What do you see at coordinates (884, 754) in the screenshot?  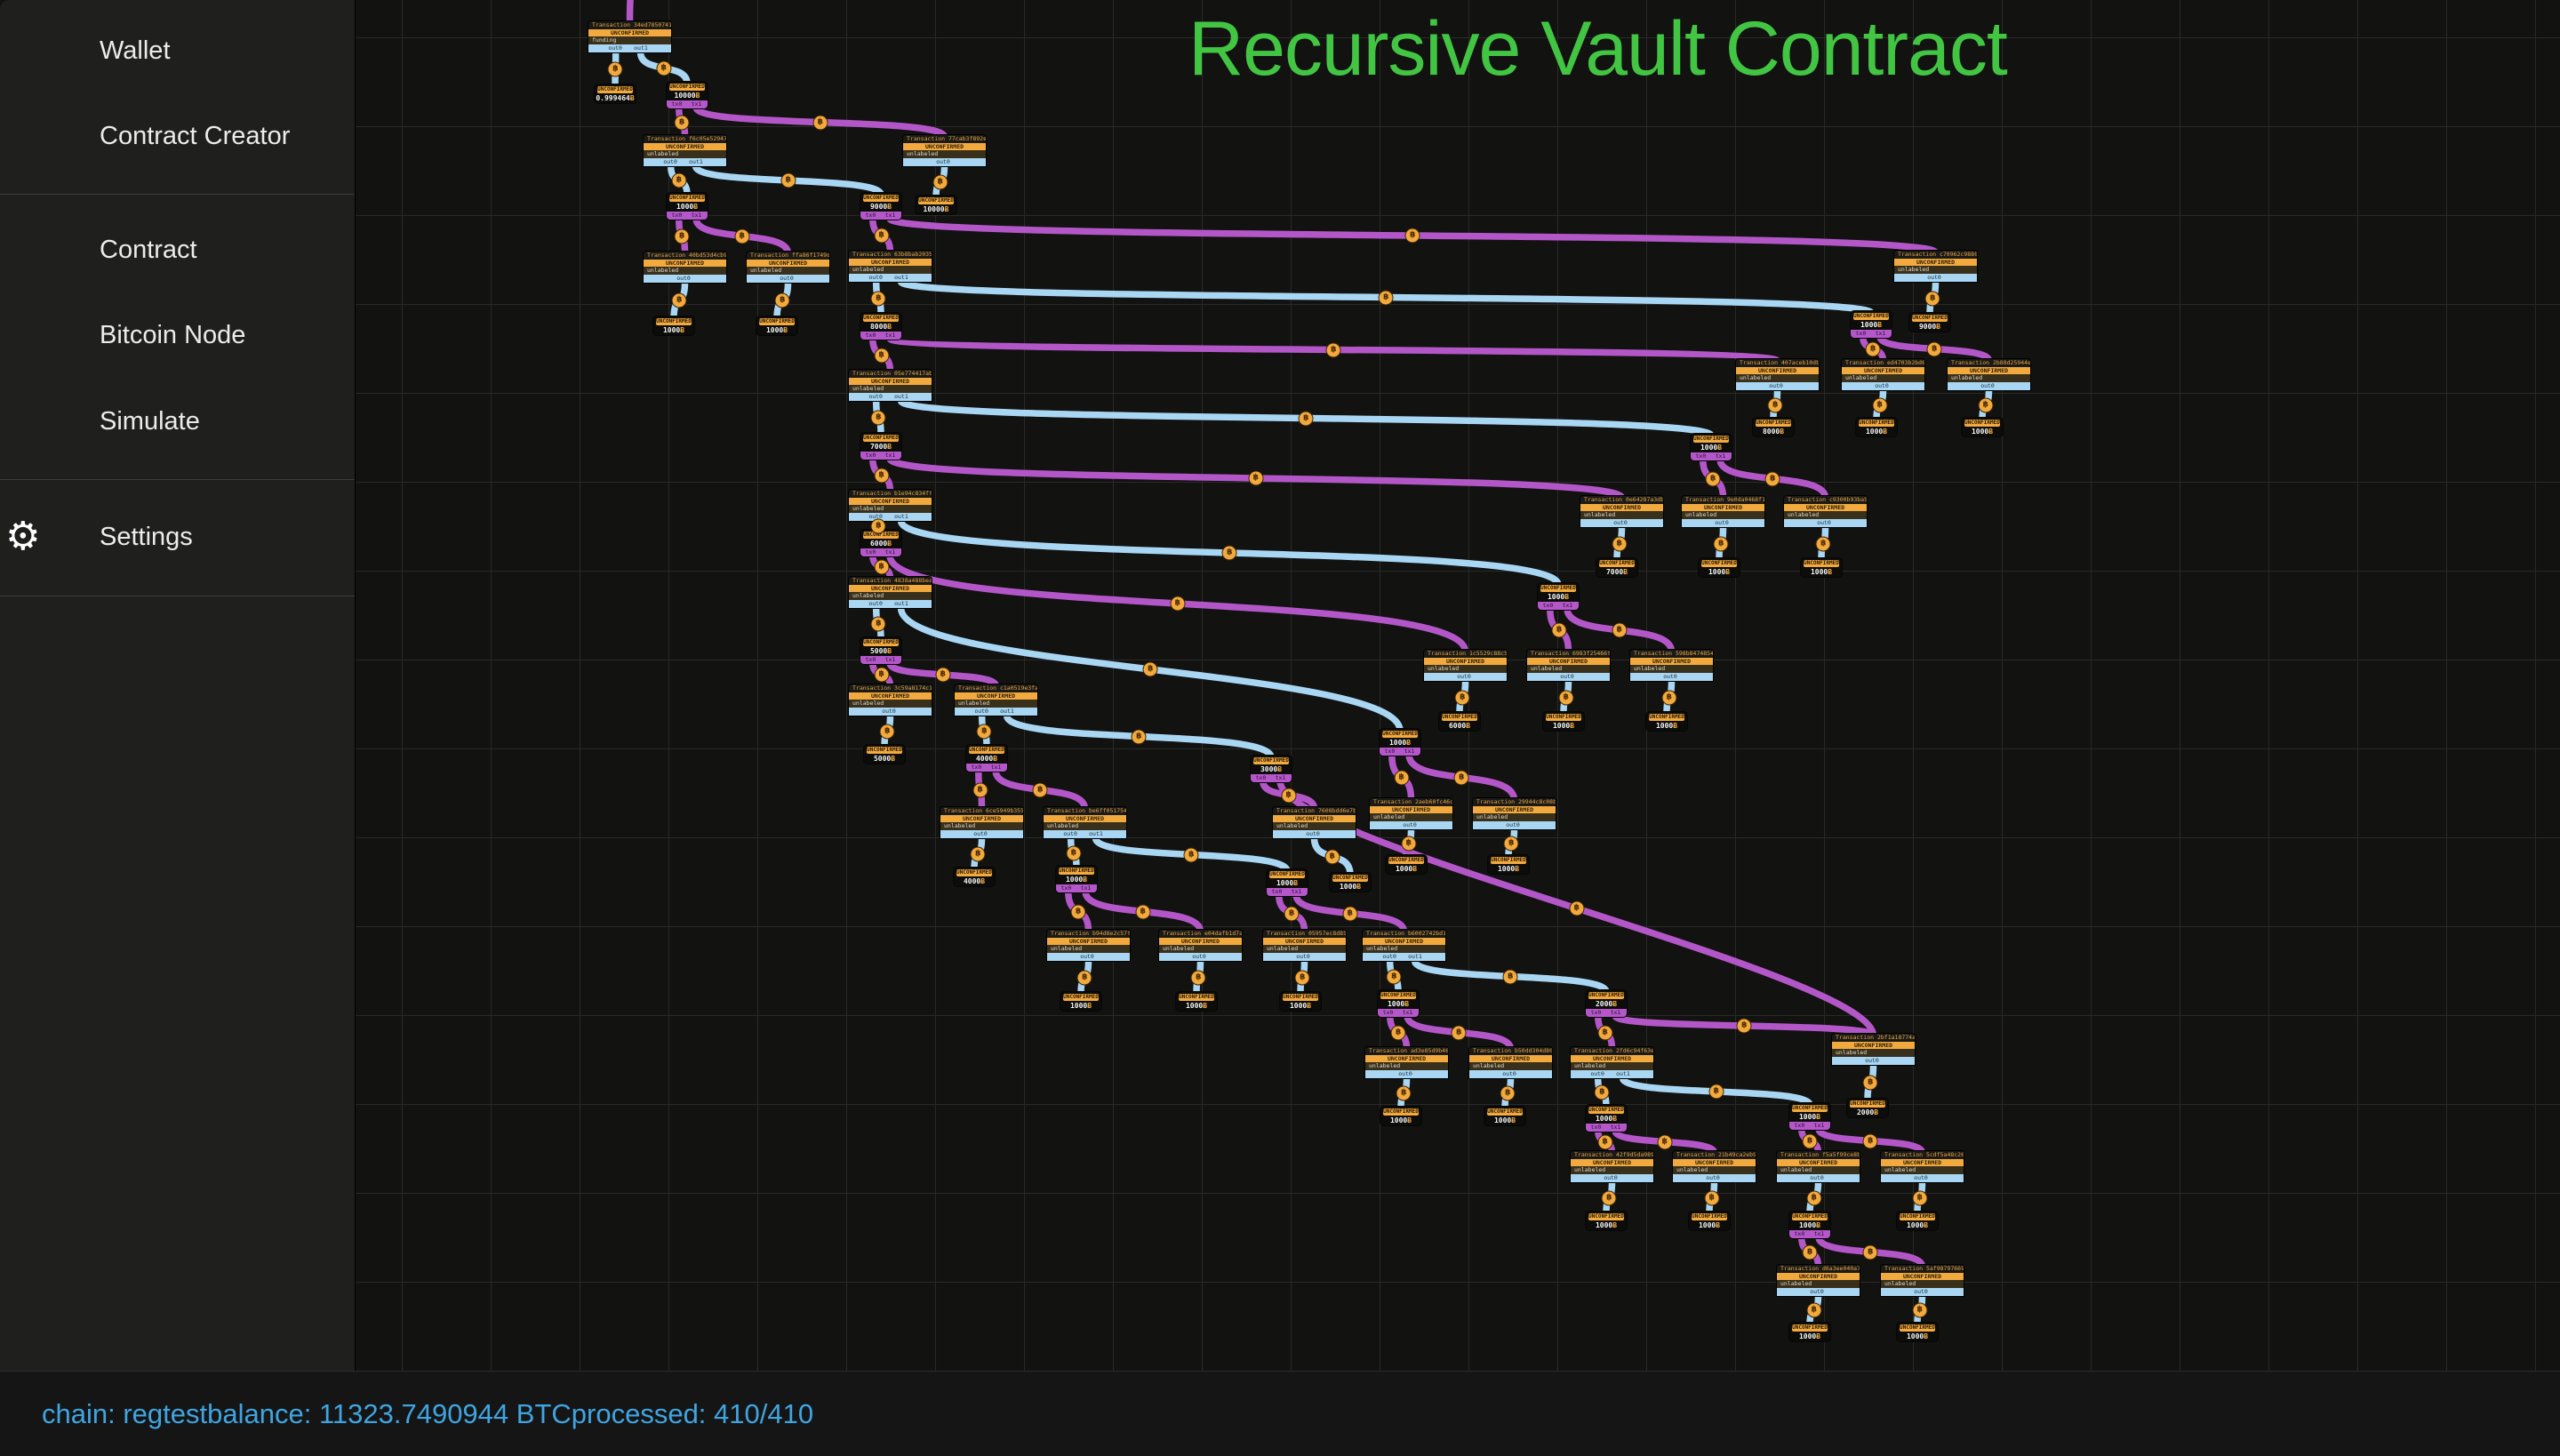 I see `utxo-node: UNCONFIRMED 5000Ƀ` at bounding box center [884, 754].